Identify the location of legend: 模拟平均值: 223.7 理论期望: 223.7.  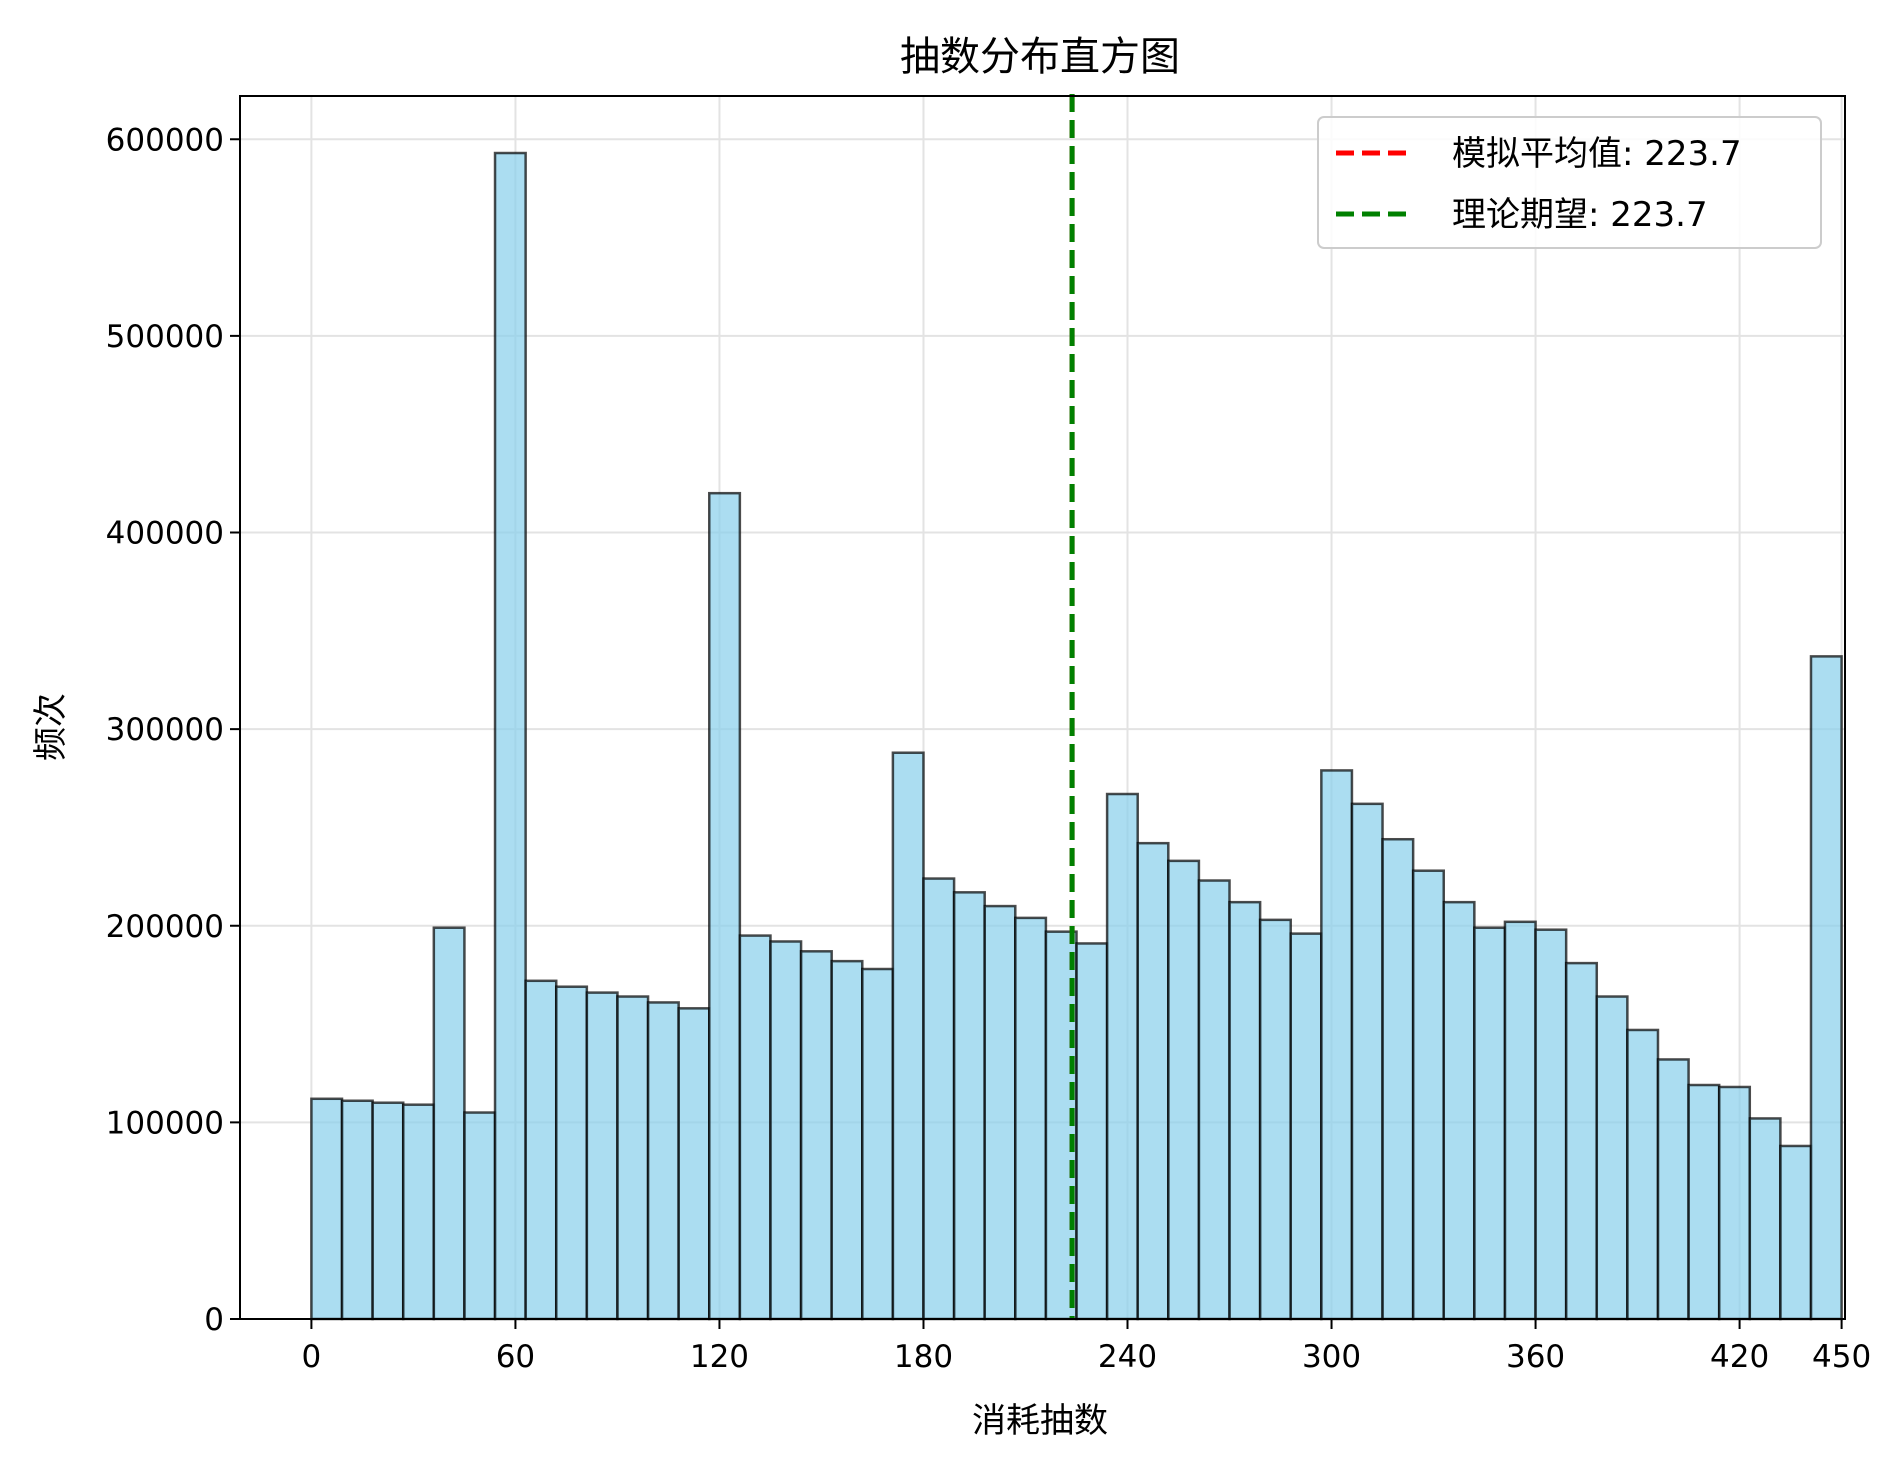
(1569, 182).